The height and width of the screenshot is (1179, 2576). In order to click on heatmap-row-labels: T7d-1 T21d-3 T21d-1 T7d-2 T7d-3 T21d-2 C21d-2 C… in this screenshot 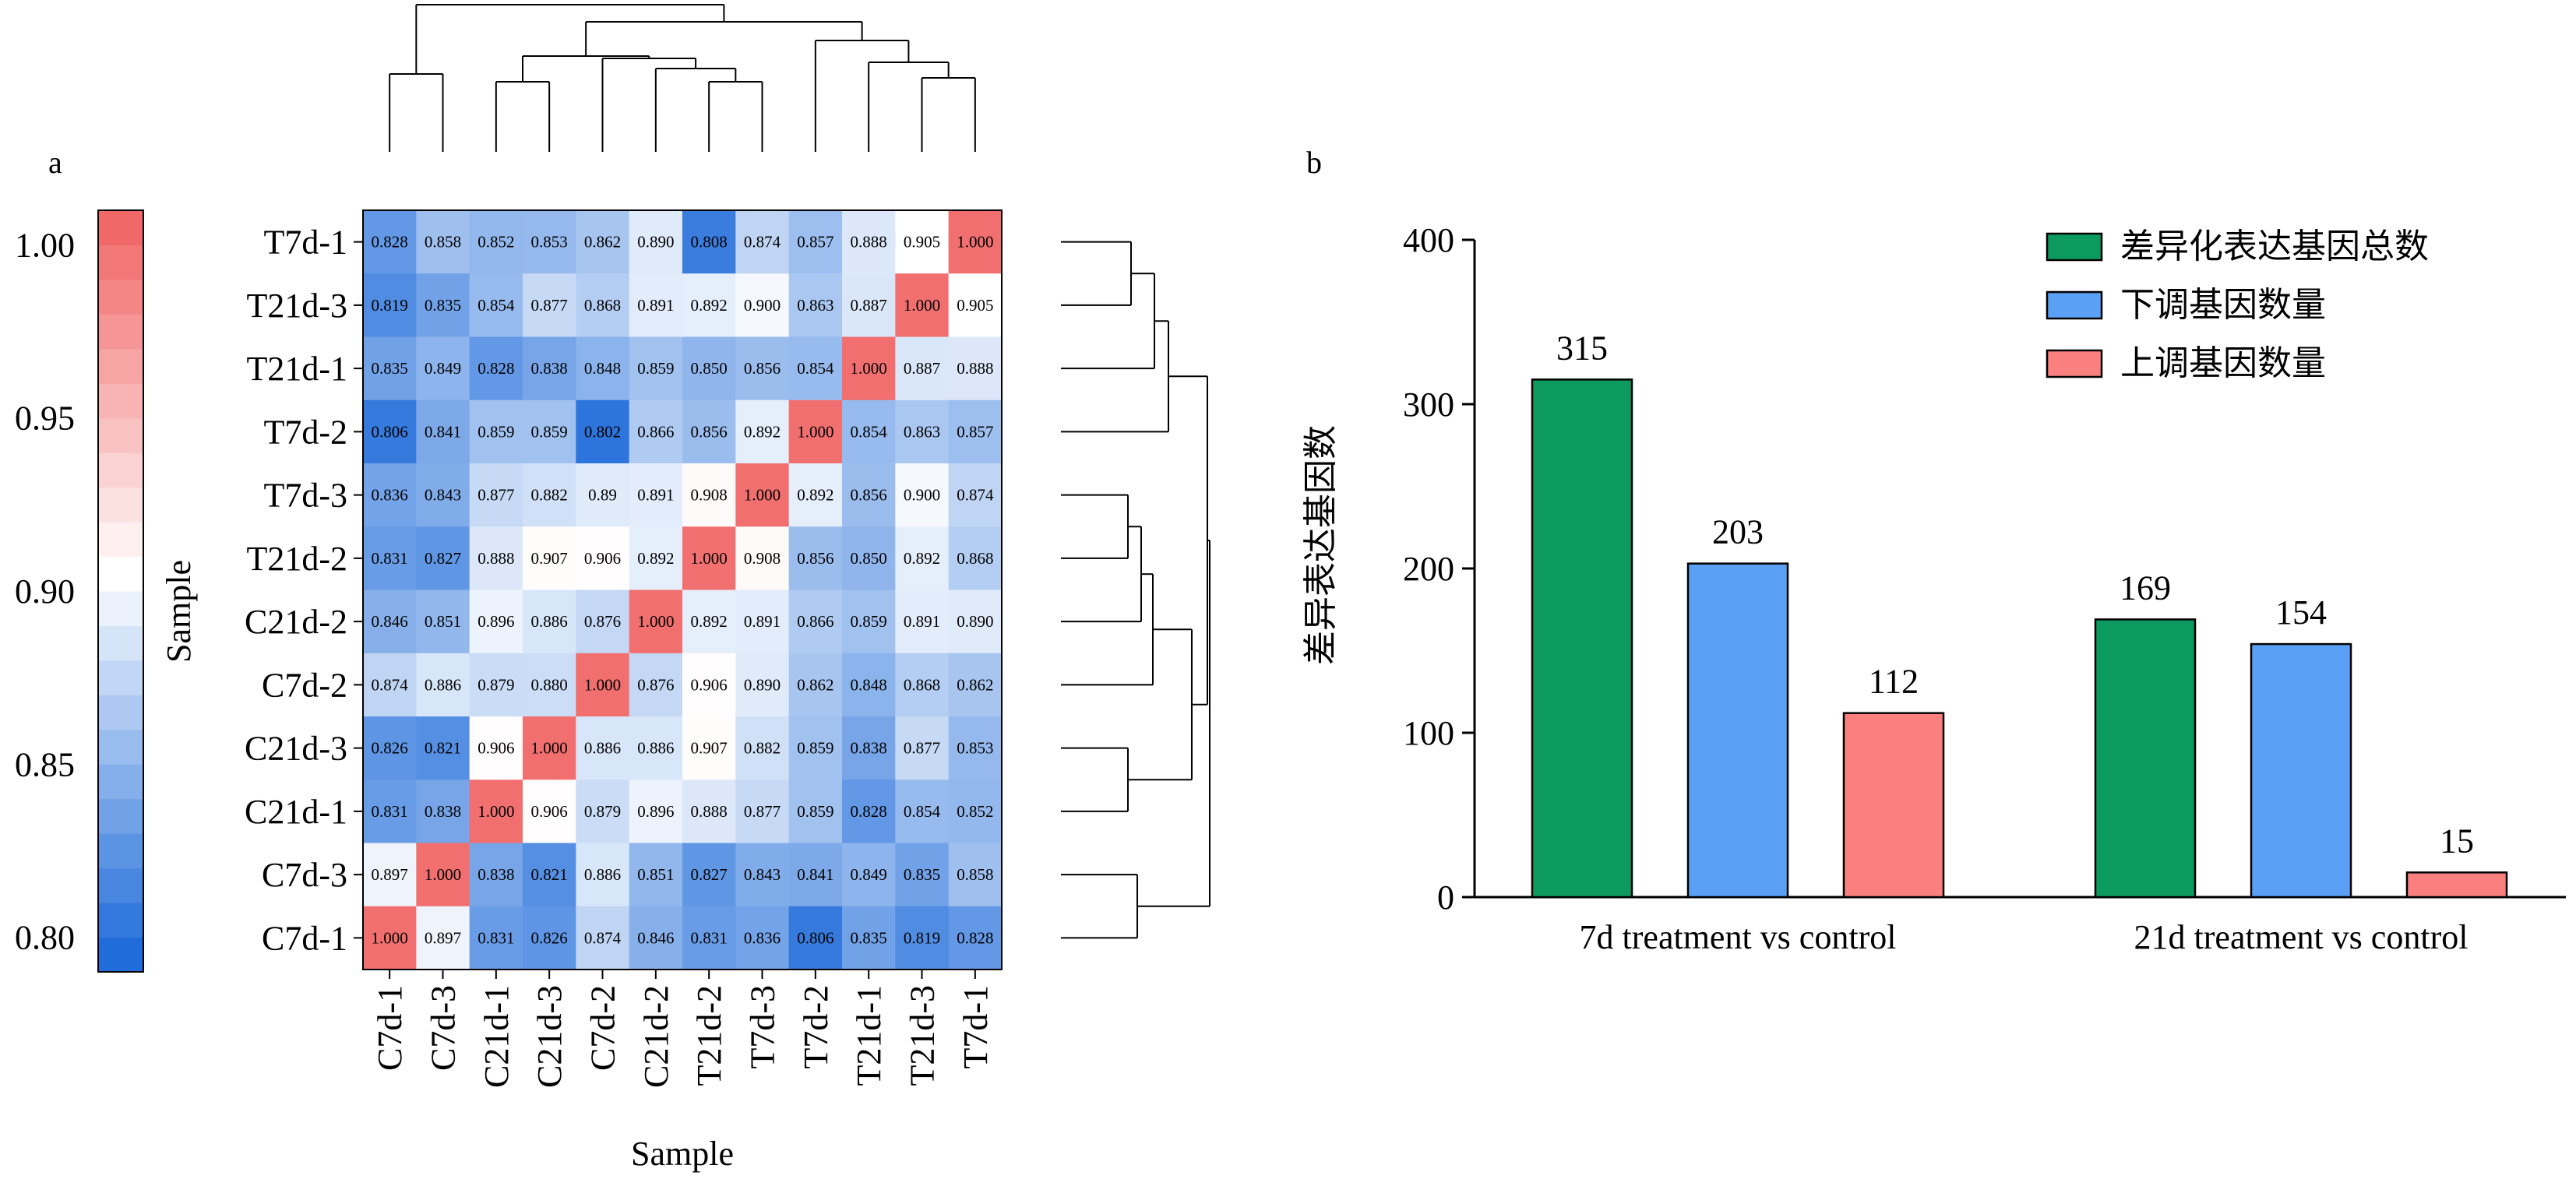, I will do `click(304, 590)`.